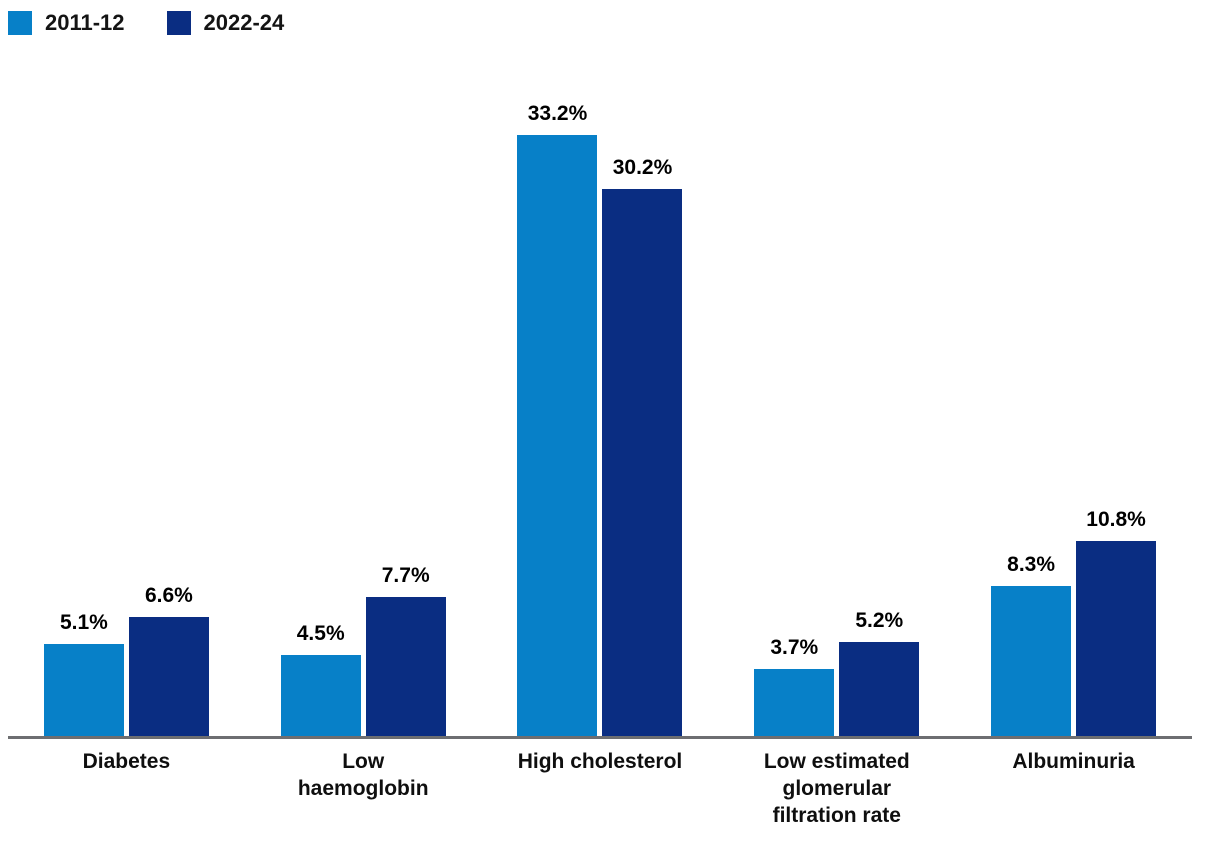  What do you see at coordinates (363, 775) in the screenshot?
I see `category-label: Low haemoglobin` at bounding box center [363, 775].